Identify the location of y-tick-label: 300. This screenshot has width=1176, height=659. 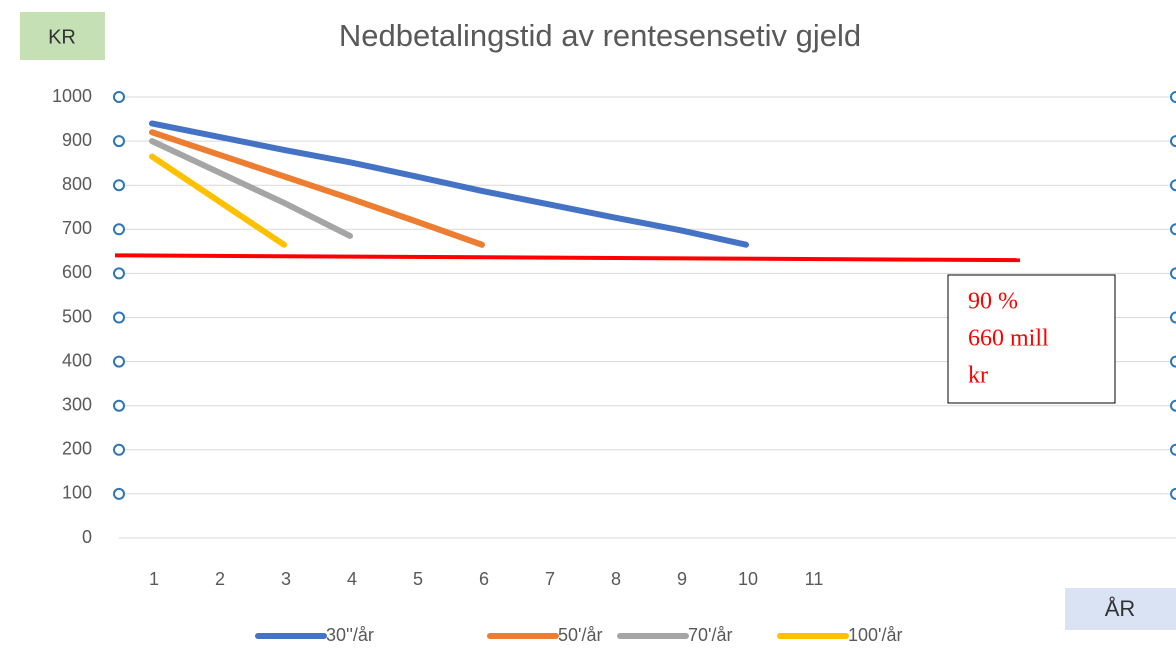
(77, 404).